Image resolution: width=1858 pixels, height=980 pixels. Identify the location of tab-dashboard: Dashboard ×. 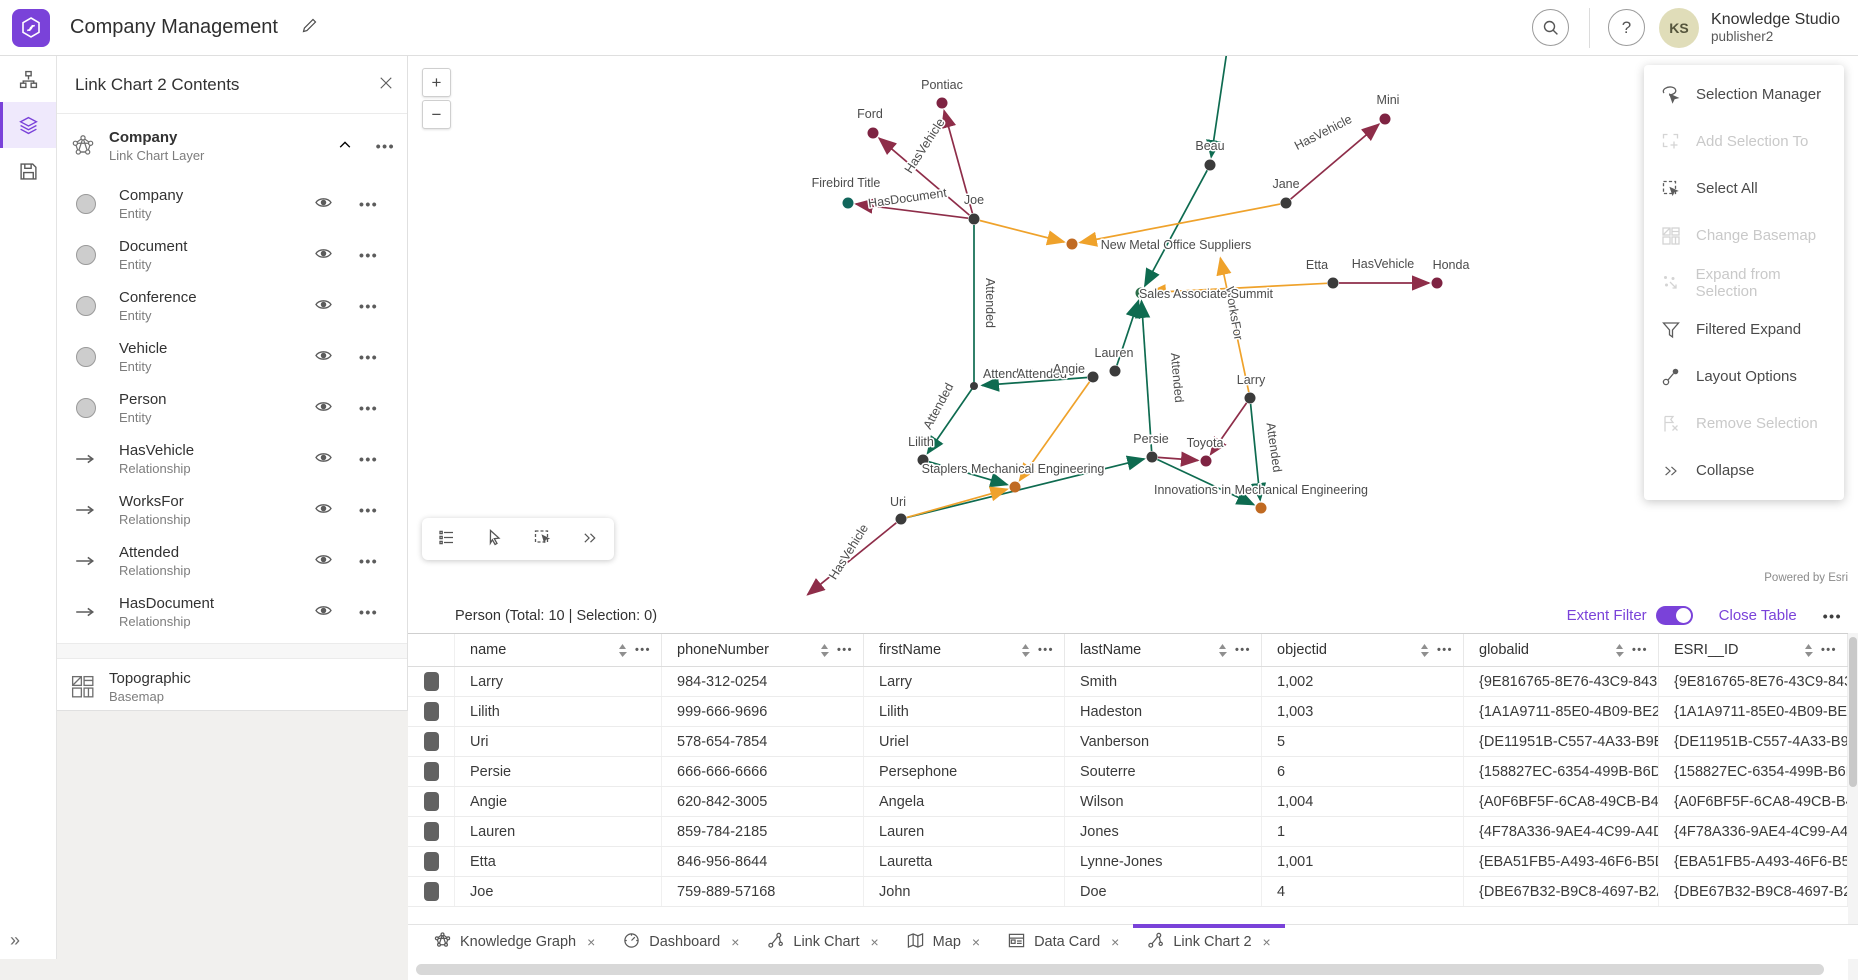
(681, 942).